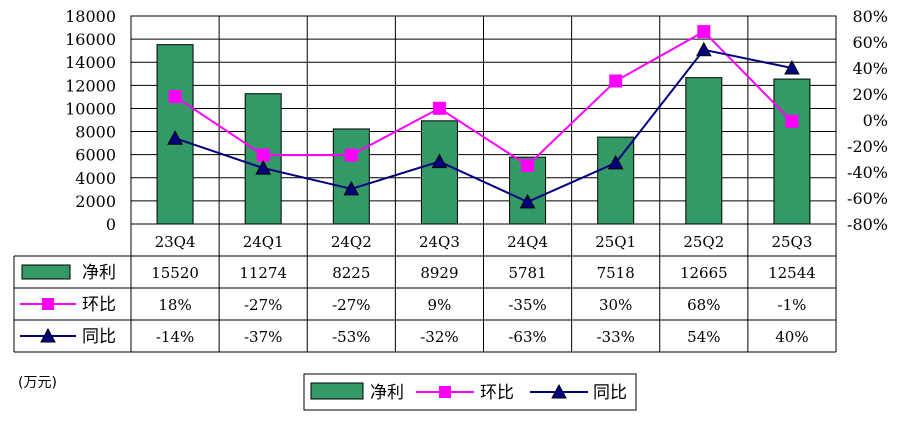 This screenshot has height=422, width=904. What do you see at coordinates (439, 108) in the screenshot?
I see `qoq-marker-24Q3` at bounding box center [439, 108].